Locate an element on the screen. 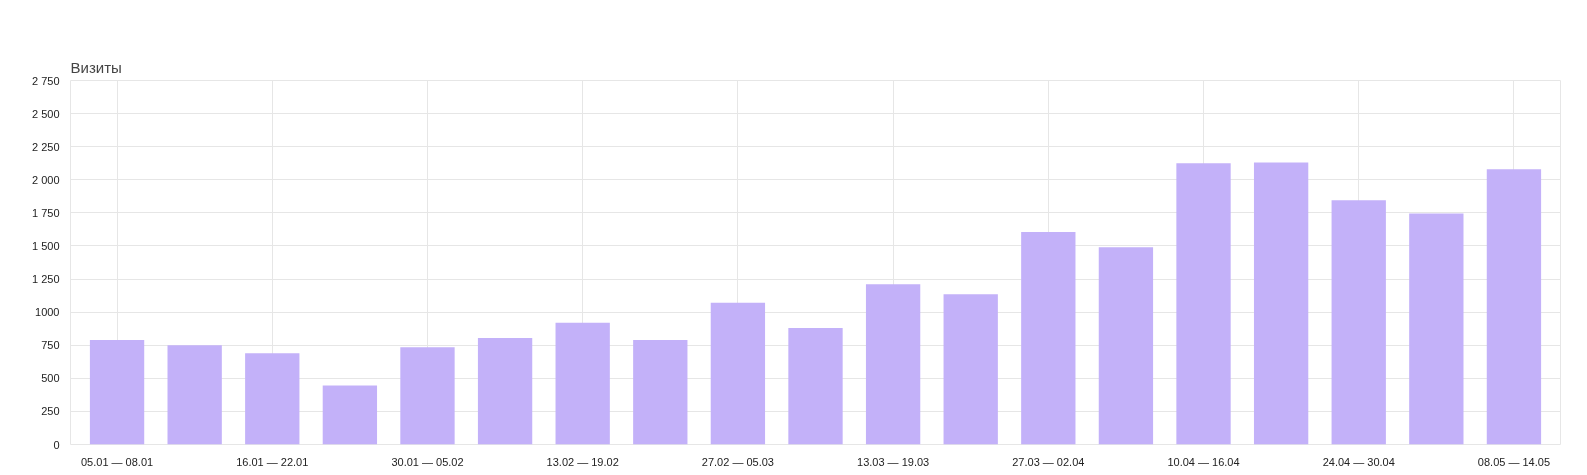 The width and height of the screenshot is (1587, 475). y-tick-label: 1 750 is located at coordinates (45, 212).